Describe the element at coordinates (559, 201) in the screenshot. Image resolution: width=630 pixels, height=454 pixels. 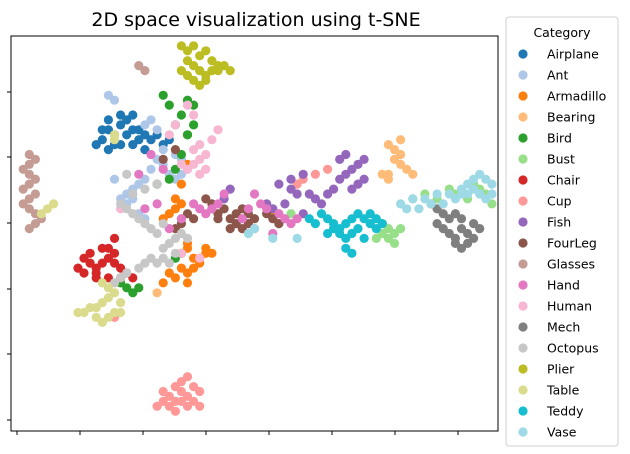
I see `legend-label: Cup` at that location.